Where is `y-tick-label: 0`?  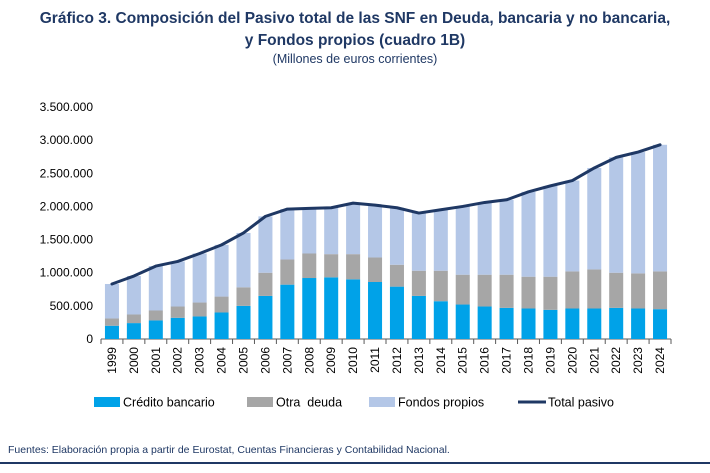 y-tick-label: 0 is located at coordinates (89, 339).